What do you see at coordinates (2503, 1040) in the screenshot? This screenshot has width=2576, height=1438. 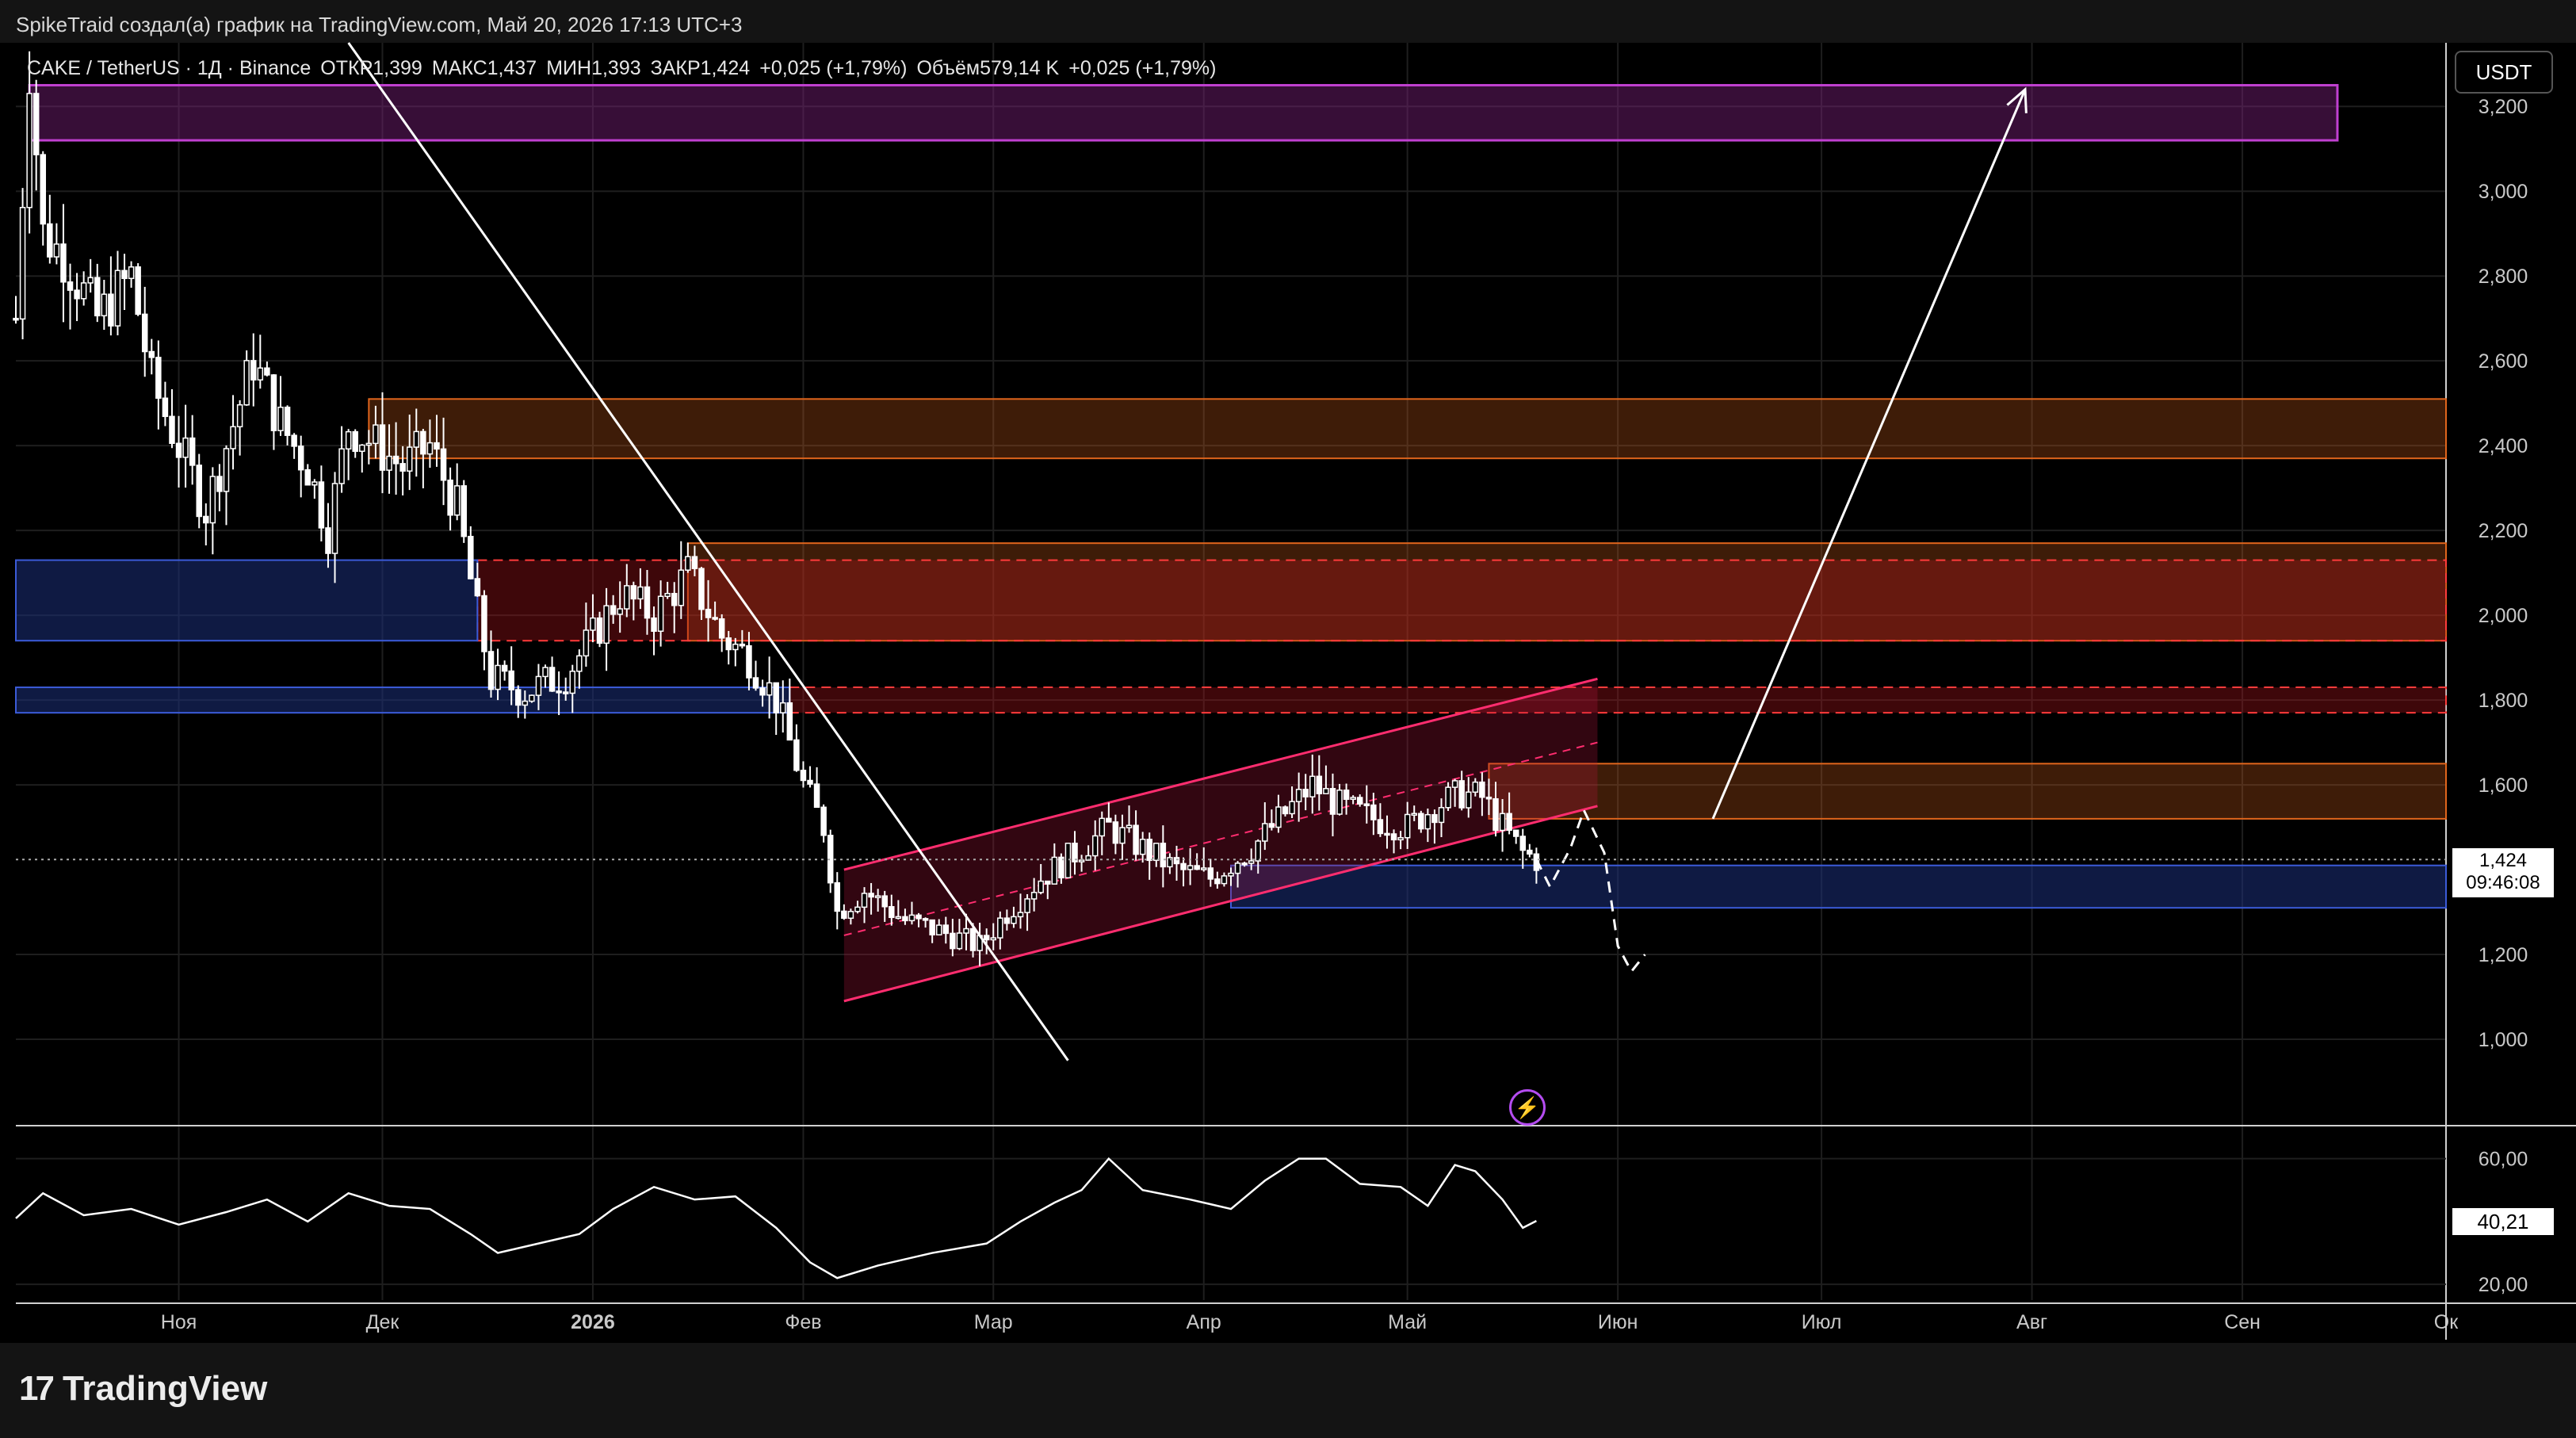 I see `y-tick-label: 1,000` at bounding box center [2503, 1040].